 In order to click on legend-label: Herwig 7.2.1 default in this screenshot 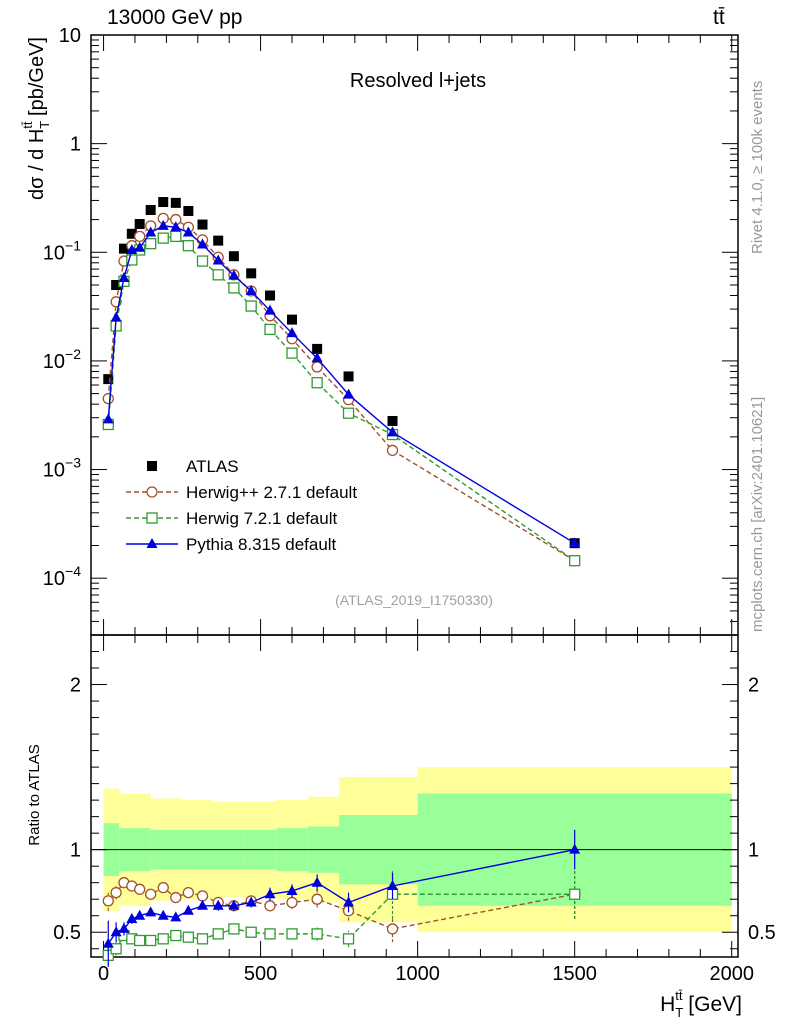, I will do `click(261, 518)`.